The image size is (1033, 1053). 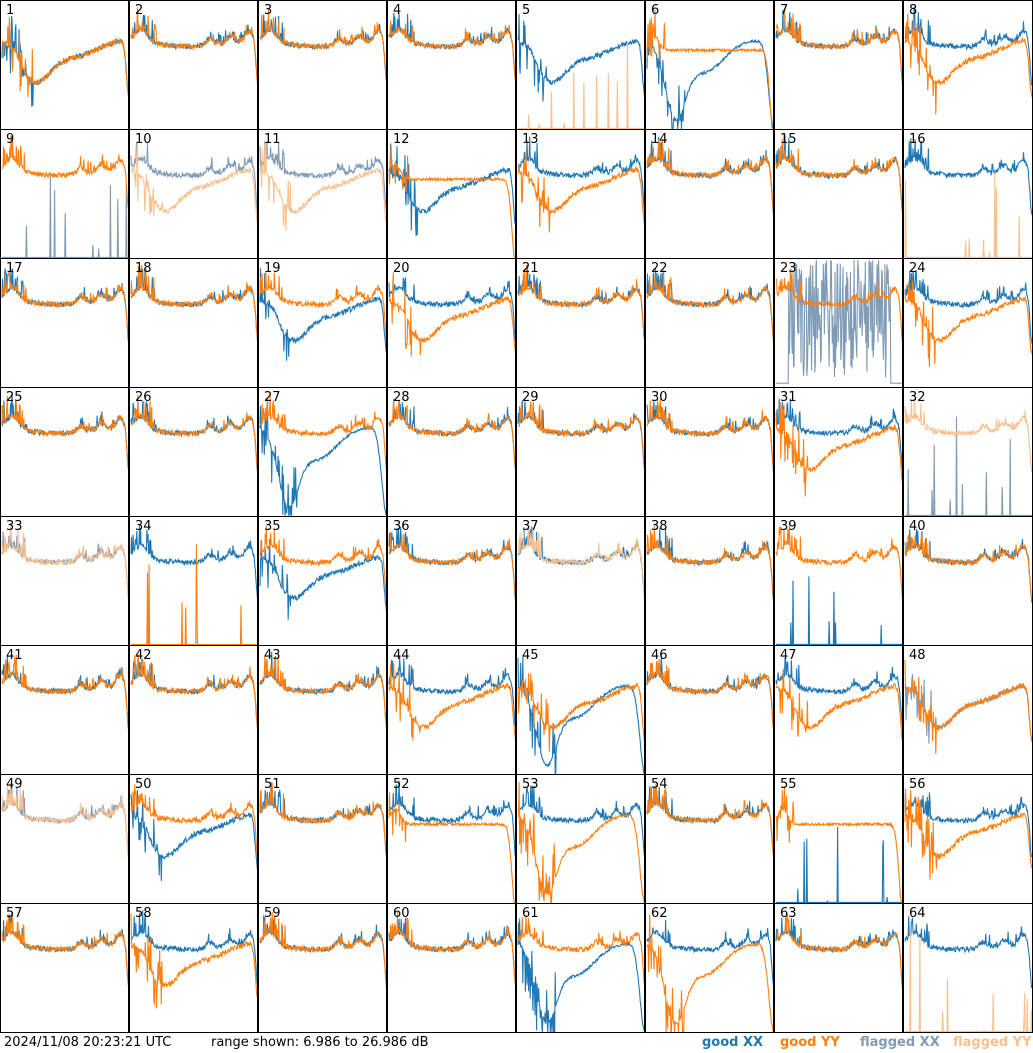 I want to click on antenna-panel-27: 27, so click(x=322, y=452).